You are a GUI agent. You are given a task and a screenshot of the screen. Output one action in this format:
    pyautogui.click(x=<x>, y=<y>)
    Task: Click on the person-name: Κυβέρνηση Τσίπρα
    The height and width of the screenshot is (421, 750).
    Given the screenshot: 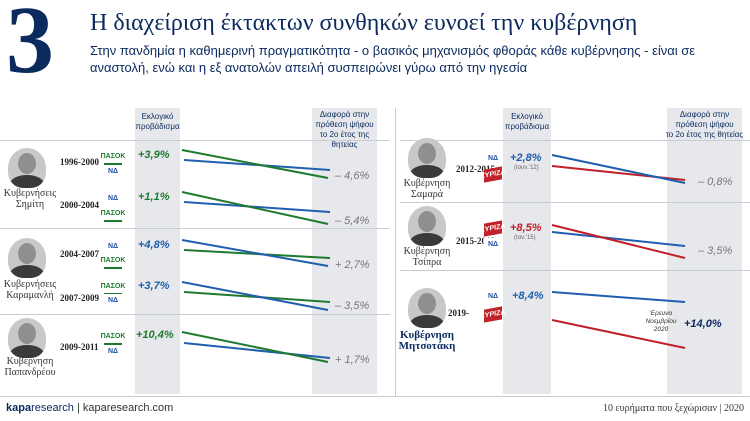 What is the action you would take?
    pyautogui.click(x=427, y=257)
    